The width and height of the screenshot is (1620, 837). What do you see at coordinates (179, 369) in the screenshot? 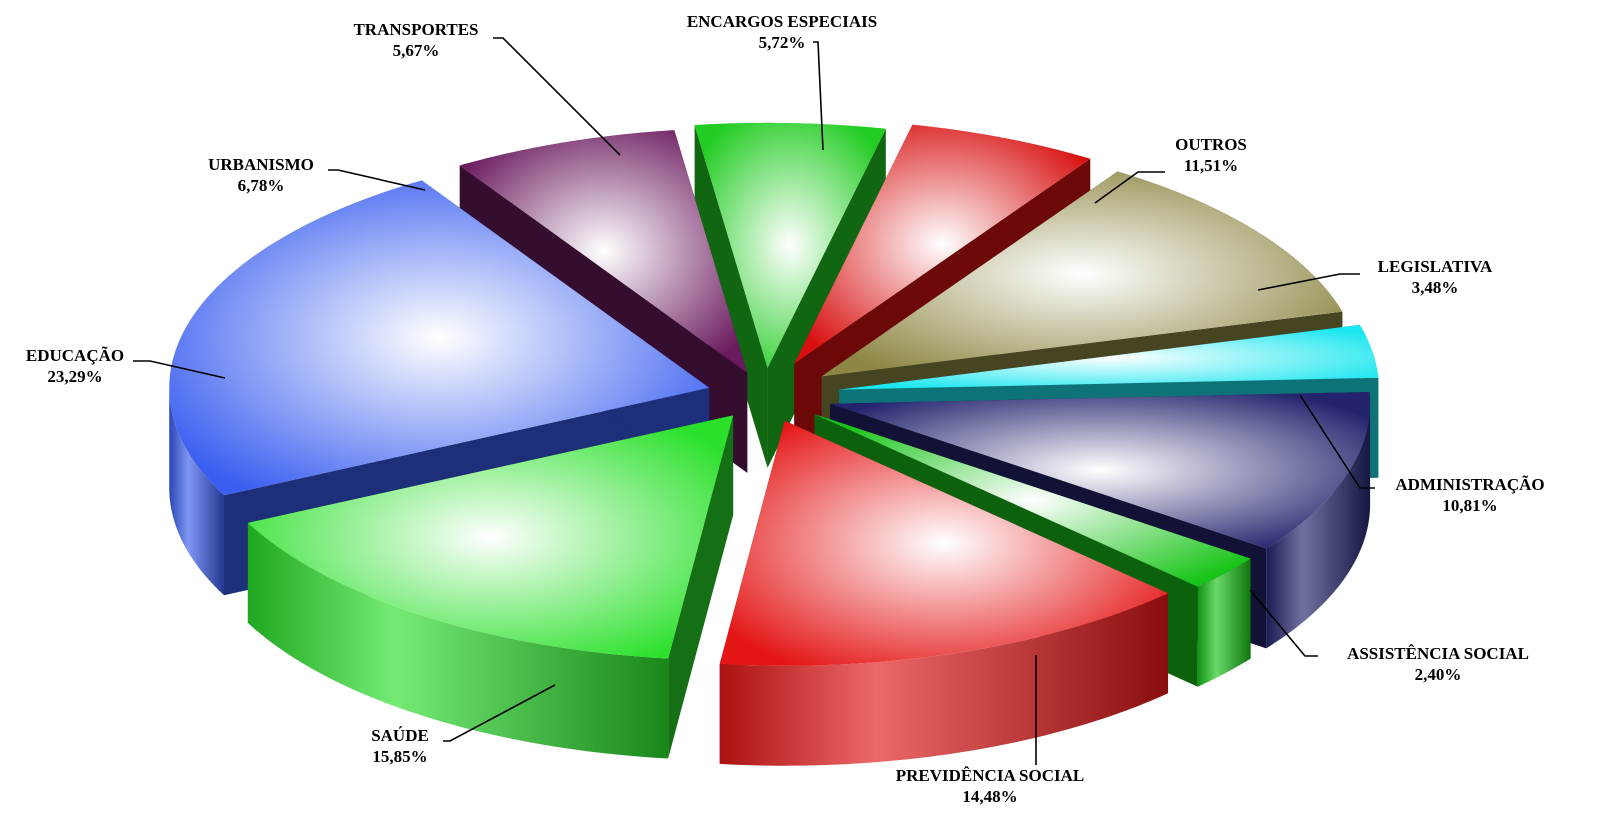
I see `leader-line-educacao` at bounding box center [179, 369].